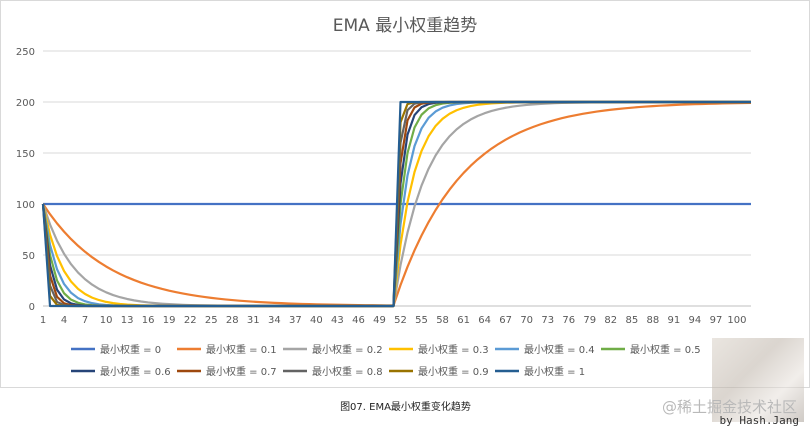  What do you see at coordinates (400, 320) in the screenshot?
I see `x-tick-label: 52` at bounding box center [400, 320].